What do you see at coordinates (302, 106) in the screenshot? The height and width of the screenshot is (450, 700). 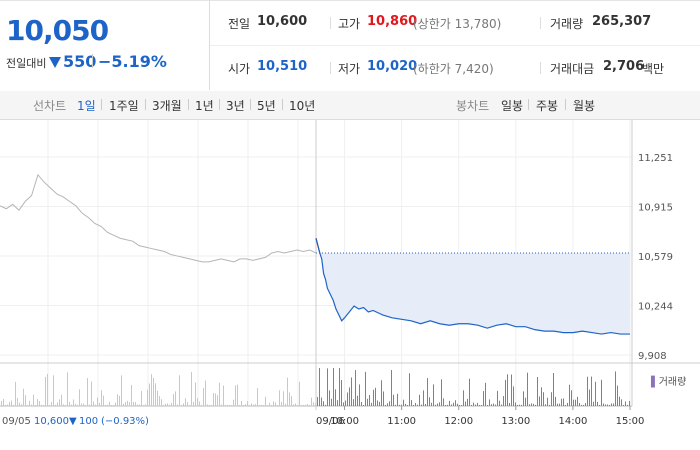 I see `tab-10y: 10년` at bounding box center [302, 106].